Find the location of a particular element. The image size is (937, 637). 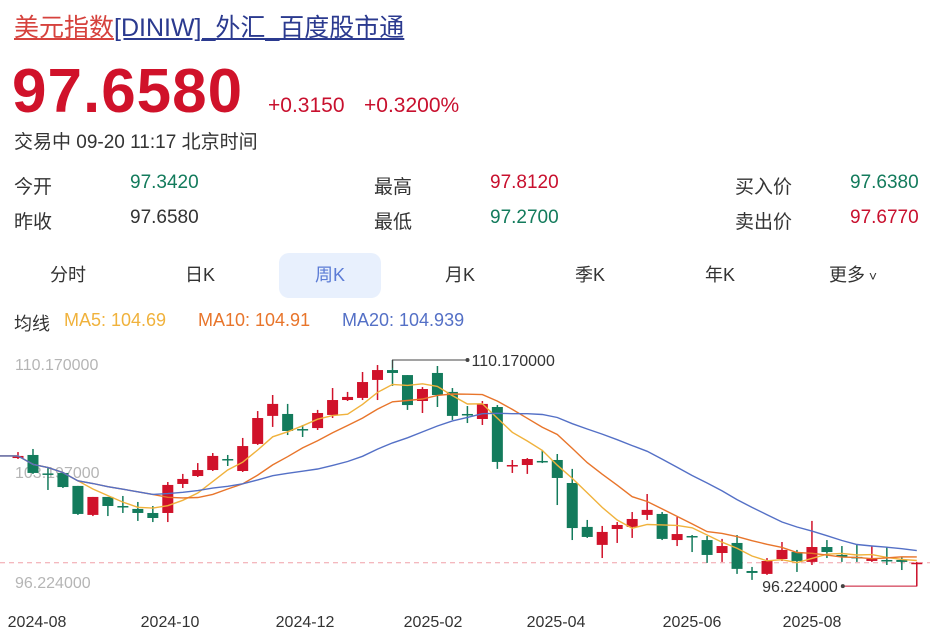

stat-label: 最高 is located at coordinates (393, 187).